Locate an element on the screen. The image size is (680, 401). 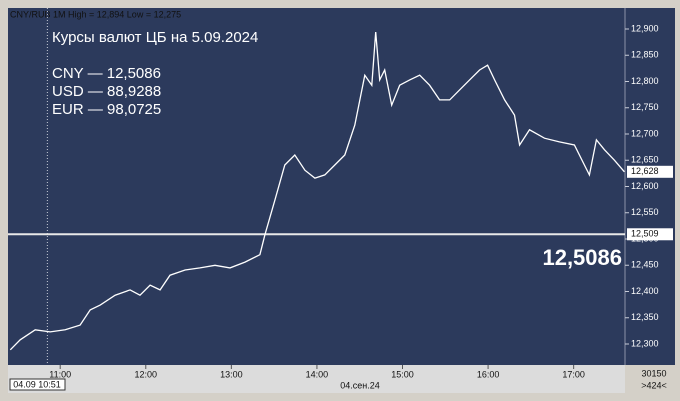
last-price-box is located at coordinates (650, 171).